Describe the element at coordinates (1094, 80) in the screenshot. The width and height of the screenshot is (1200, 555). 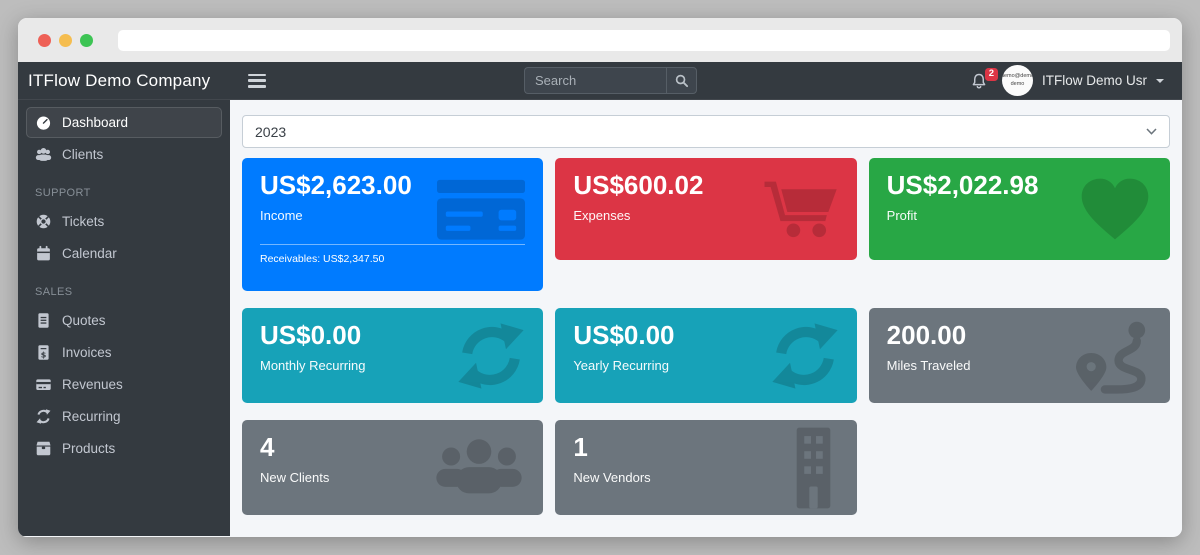
I see `user-name: ITFlow Demo Usr` at that location.